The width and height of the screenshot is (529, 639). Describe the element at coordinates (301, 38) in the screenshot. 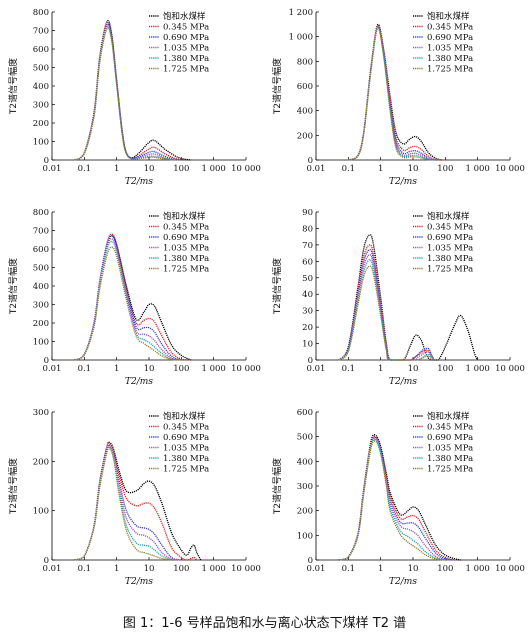

I see `y-tick-label: 1 000` at that location.